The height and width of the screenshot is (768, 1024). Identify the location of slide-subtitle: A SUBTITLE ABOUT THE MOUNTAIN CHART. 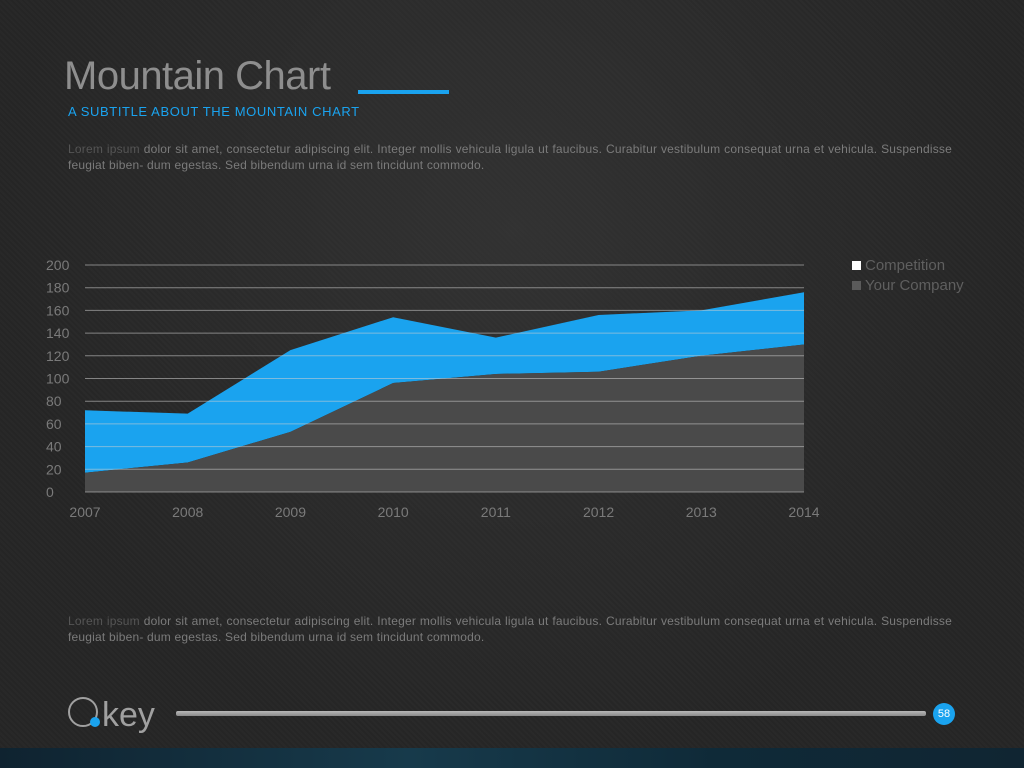
(214, 111).